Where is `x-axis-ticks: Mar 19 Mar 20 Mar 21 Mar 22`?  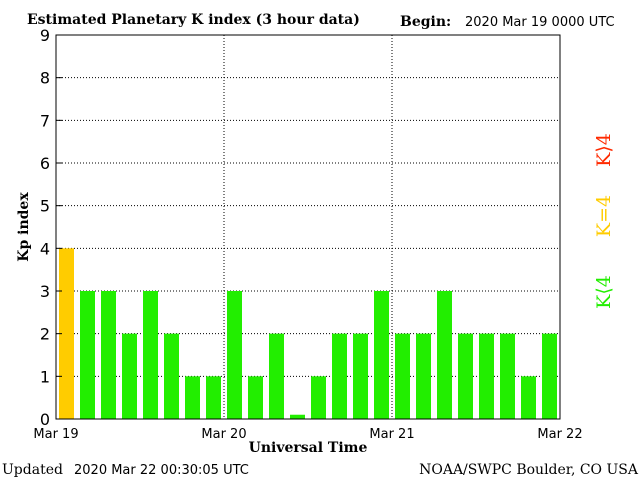
x-axis-ticks: Mar 19 Mar 20 Mar 21 Mar 22 is located at coordinates (307, 434).